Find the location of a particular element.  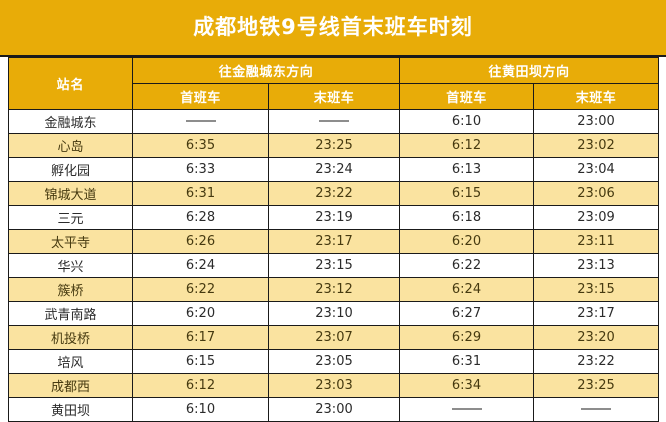

cell-dir1-last-train: 23:00 is located at coordinates (334, 409).